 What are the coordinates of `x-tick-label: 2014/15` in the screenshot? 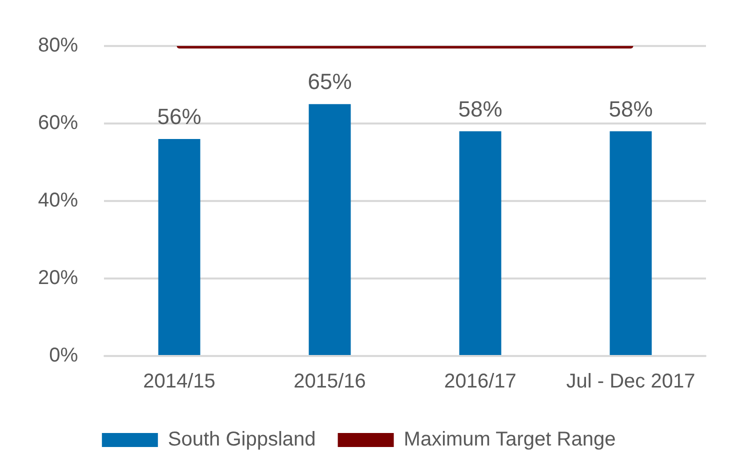 It's located at (179, 381).